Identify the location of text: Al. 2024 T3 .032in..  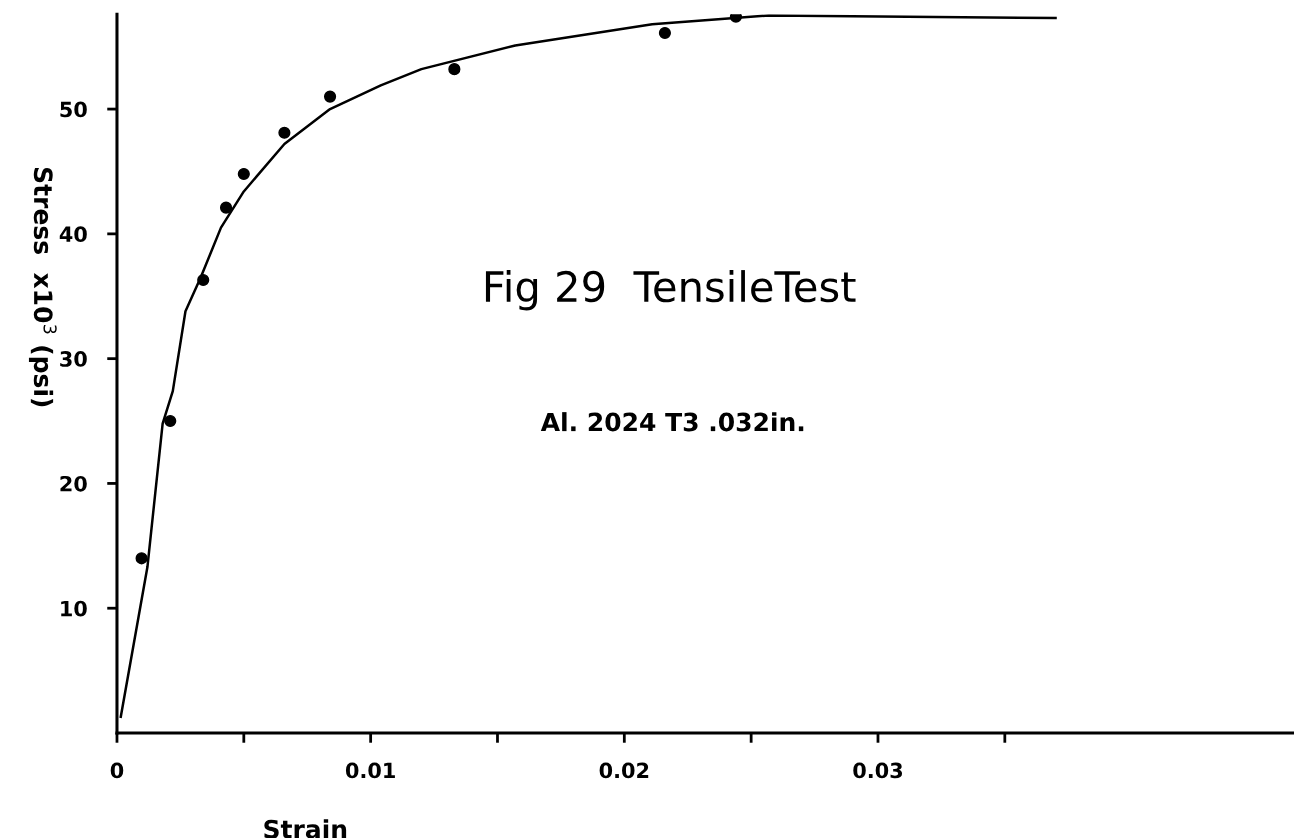
(672, 422).